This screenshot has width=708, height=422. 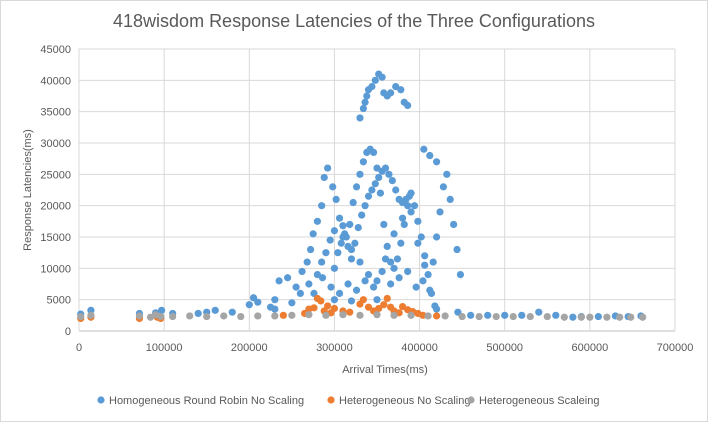 What do you see at coordinates (55, 113) in the screenshot?
I see `y-tick-label: 35000` at bounding box center [55, 113].